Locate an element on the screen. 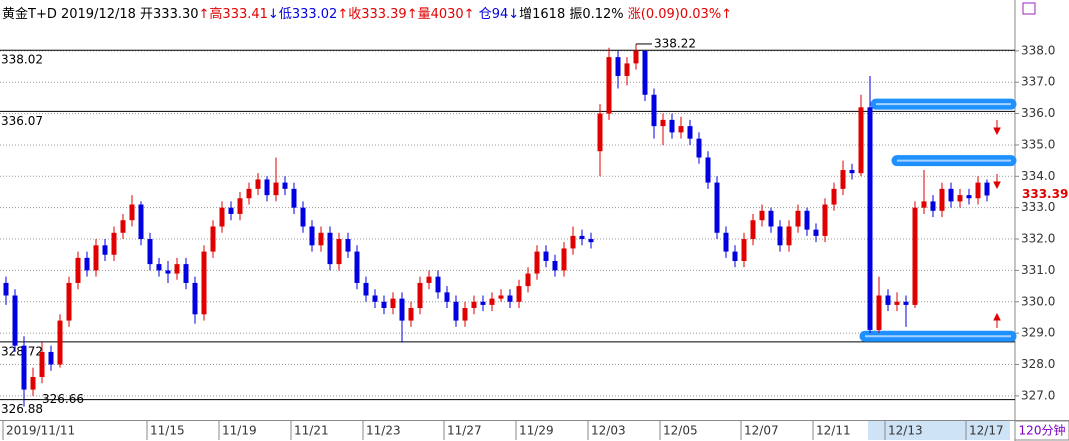 The image size is (1069, 441). x-tick-label: 11/23 is located at coordinates (383, 431).